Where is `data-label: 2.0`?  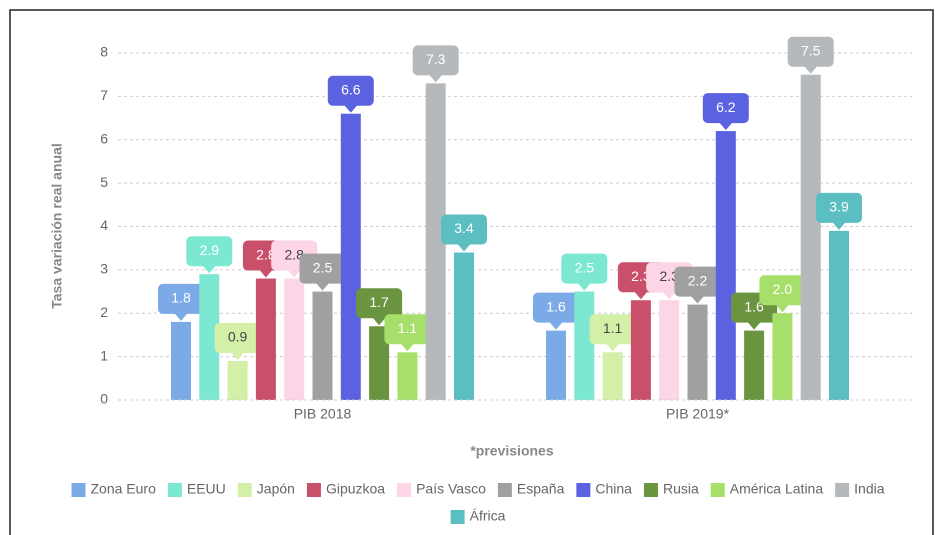 data-label: 2.0 is located at coordinates (783, 289).